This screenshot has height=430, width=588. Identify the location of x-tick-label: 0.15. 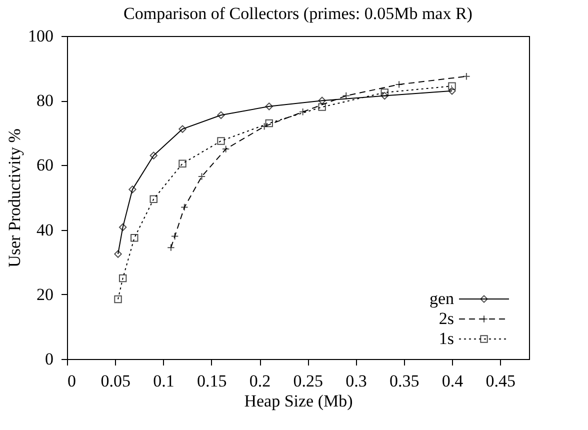
(212, 381).